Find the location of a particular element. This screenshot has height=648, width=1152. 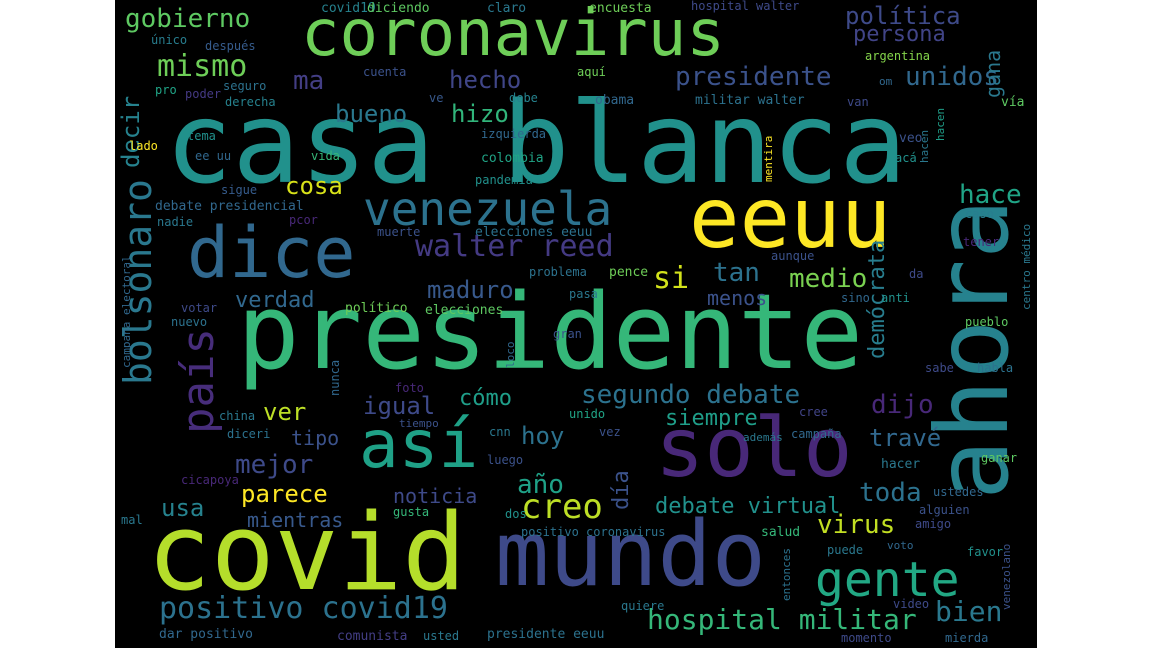

cloud-word: derecha is located at coordinates (250, 102).